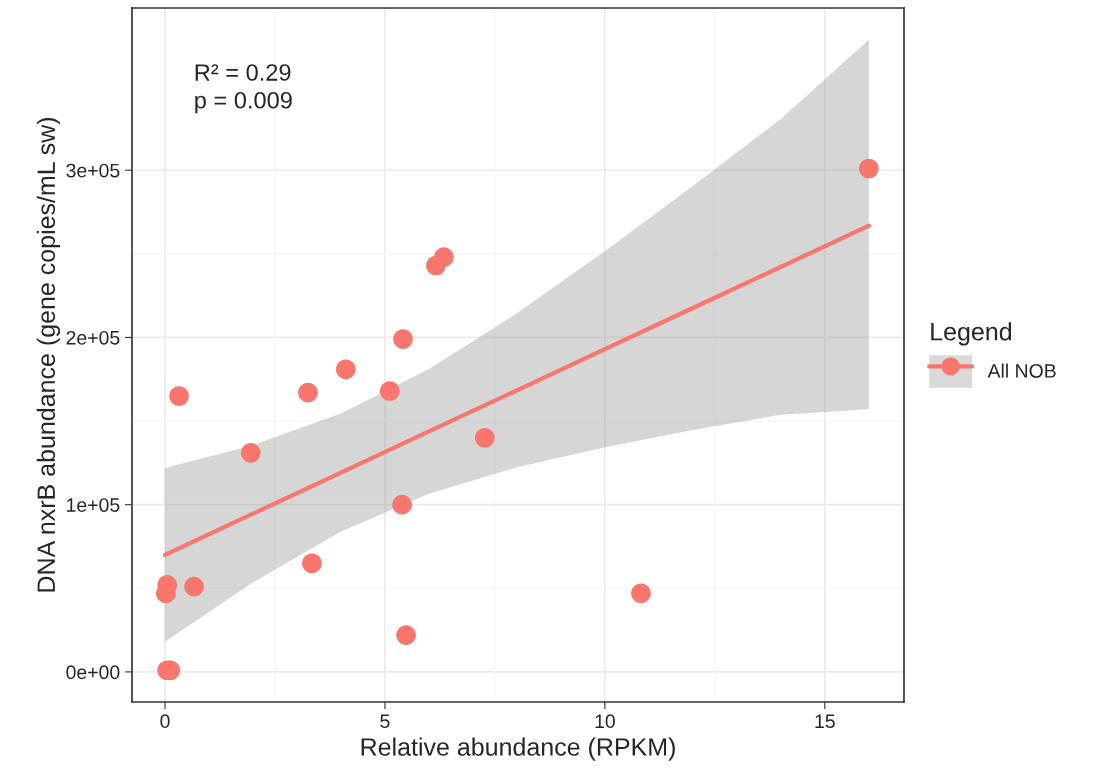 This screenshot has width=1098, height=775. Describe the element at coordinates (971, 334) in the screenshot. I see `legend-title: Legend` at that location.